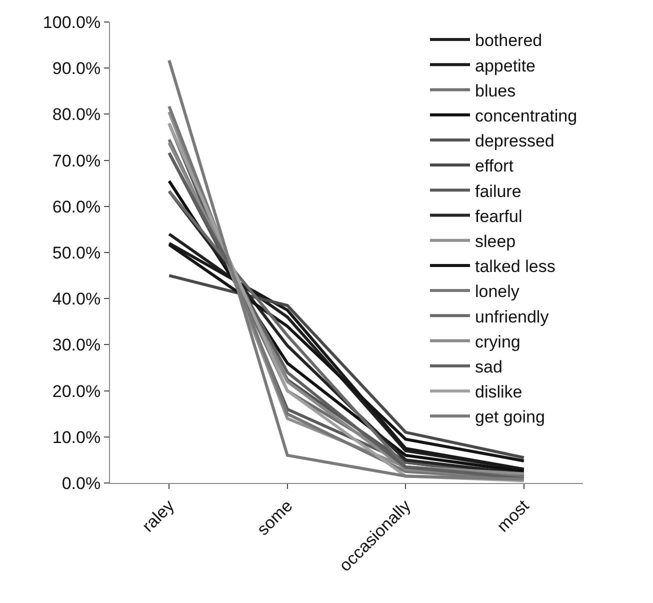 The height and width of the screenshot is (603, 653). I want to click on legend-label: bothered, so click(508, 40).